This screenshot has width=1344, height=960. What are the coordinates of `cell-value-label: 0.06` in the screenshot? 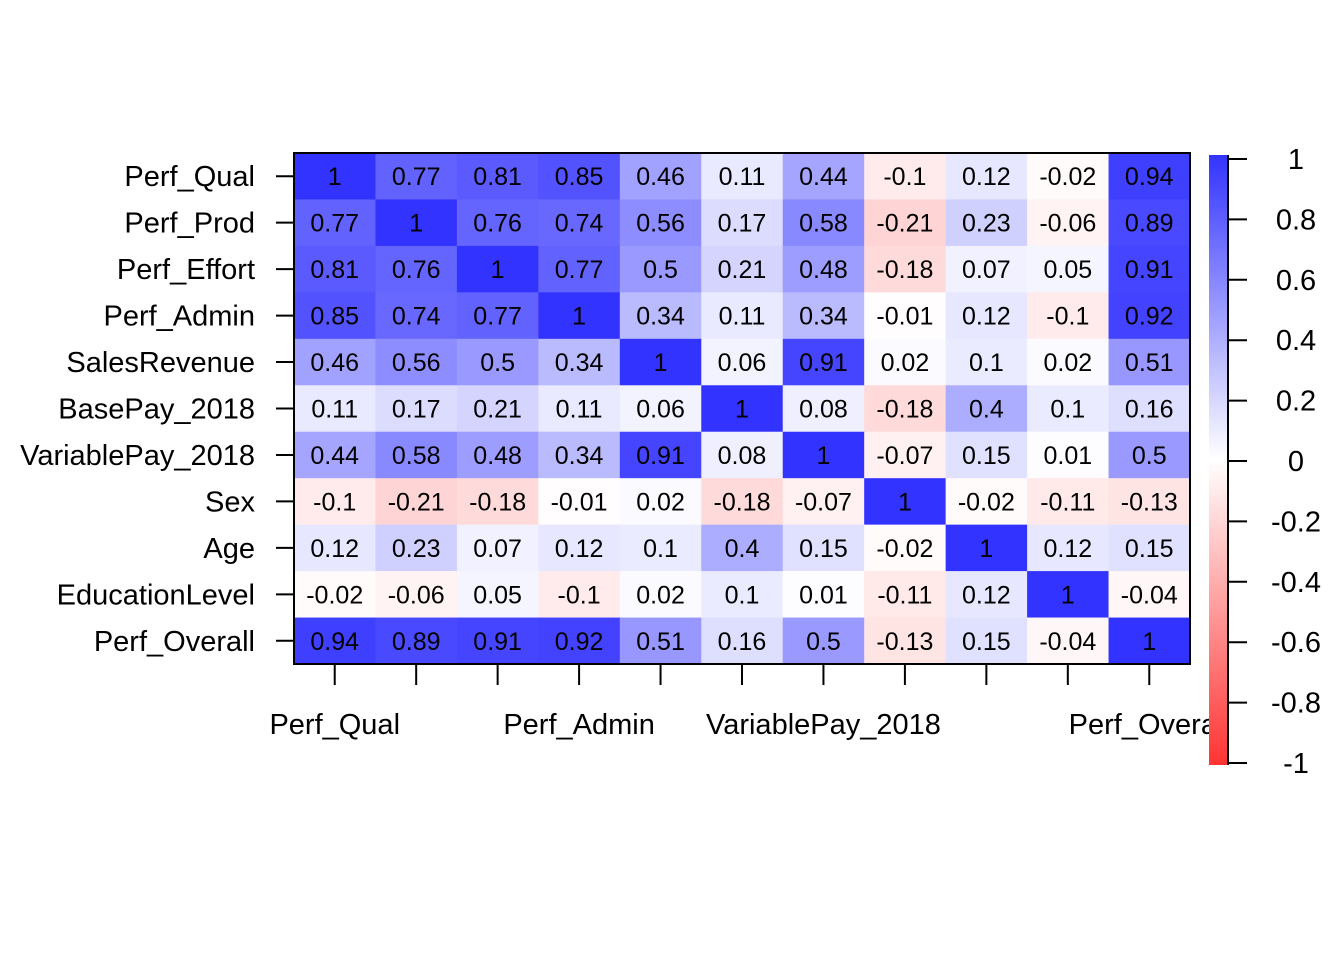 It's located at (660, 410).